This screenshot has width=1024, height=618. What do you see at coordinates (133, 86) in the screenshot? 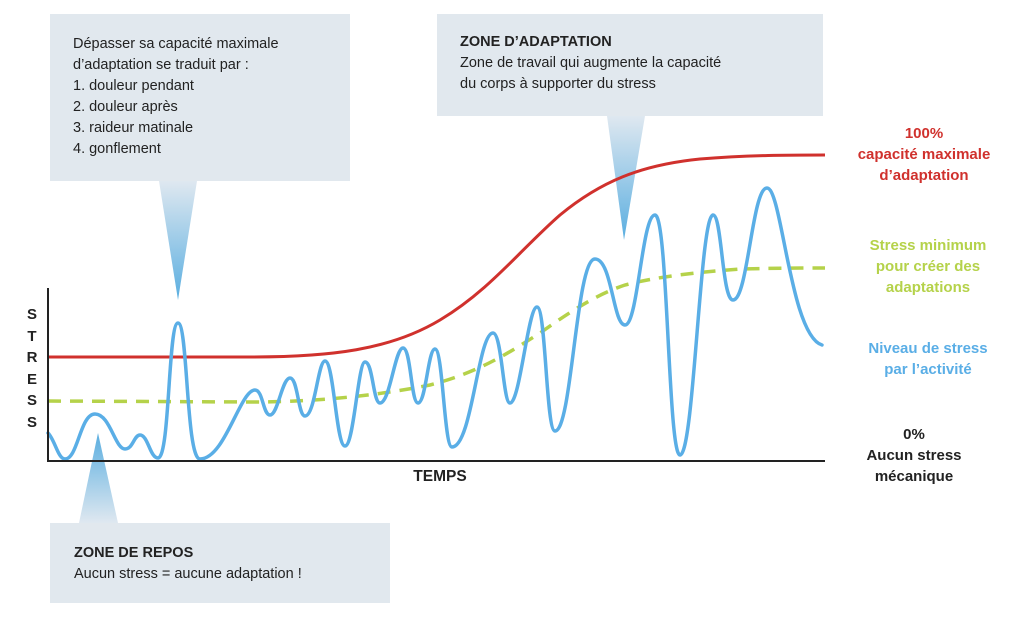
I see `callout-overload-line: 1. douleur pendant` at bounding box center [133, 86].